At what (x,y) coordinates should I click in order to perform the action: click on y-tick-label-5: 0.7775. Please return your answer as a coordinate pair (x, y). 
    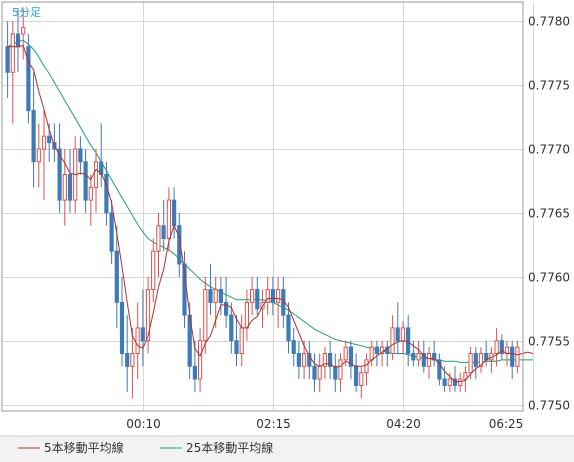
    Looking at the image, I should click on (549, 86).